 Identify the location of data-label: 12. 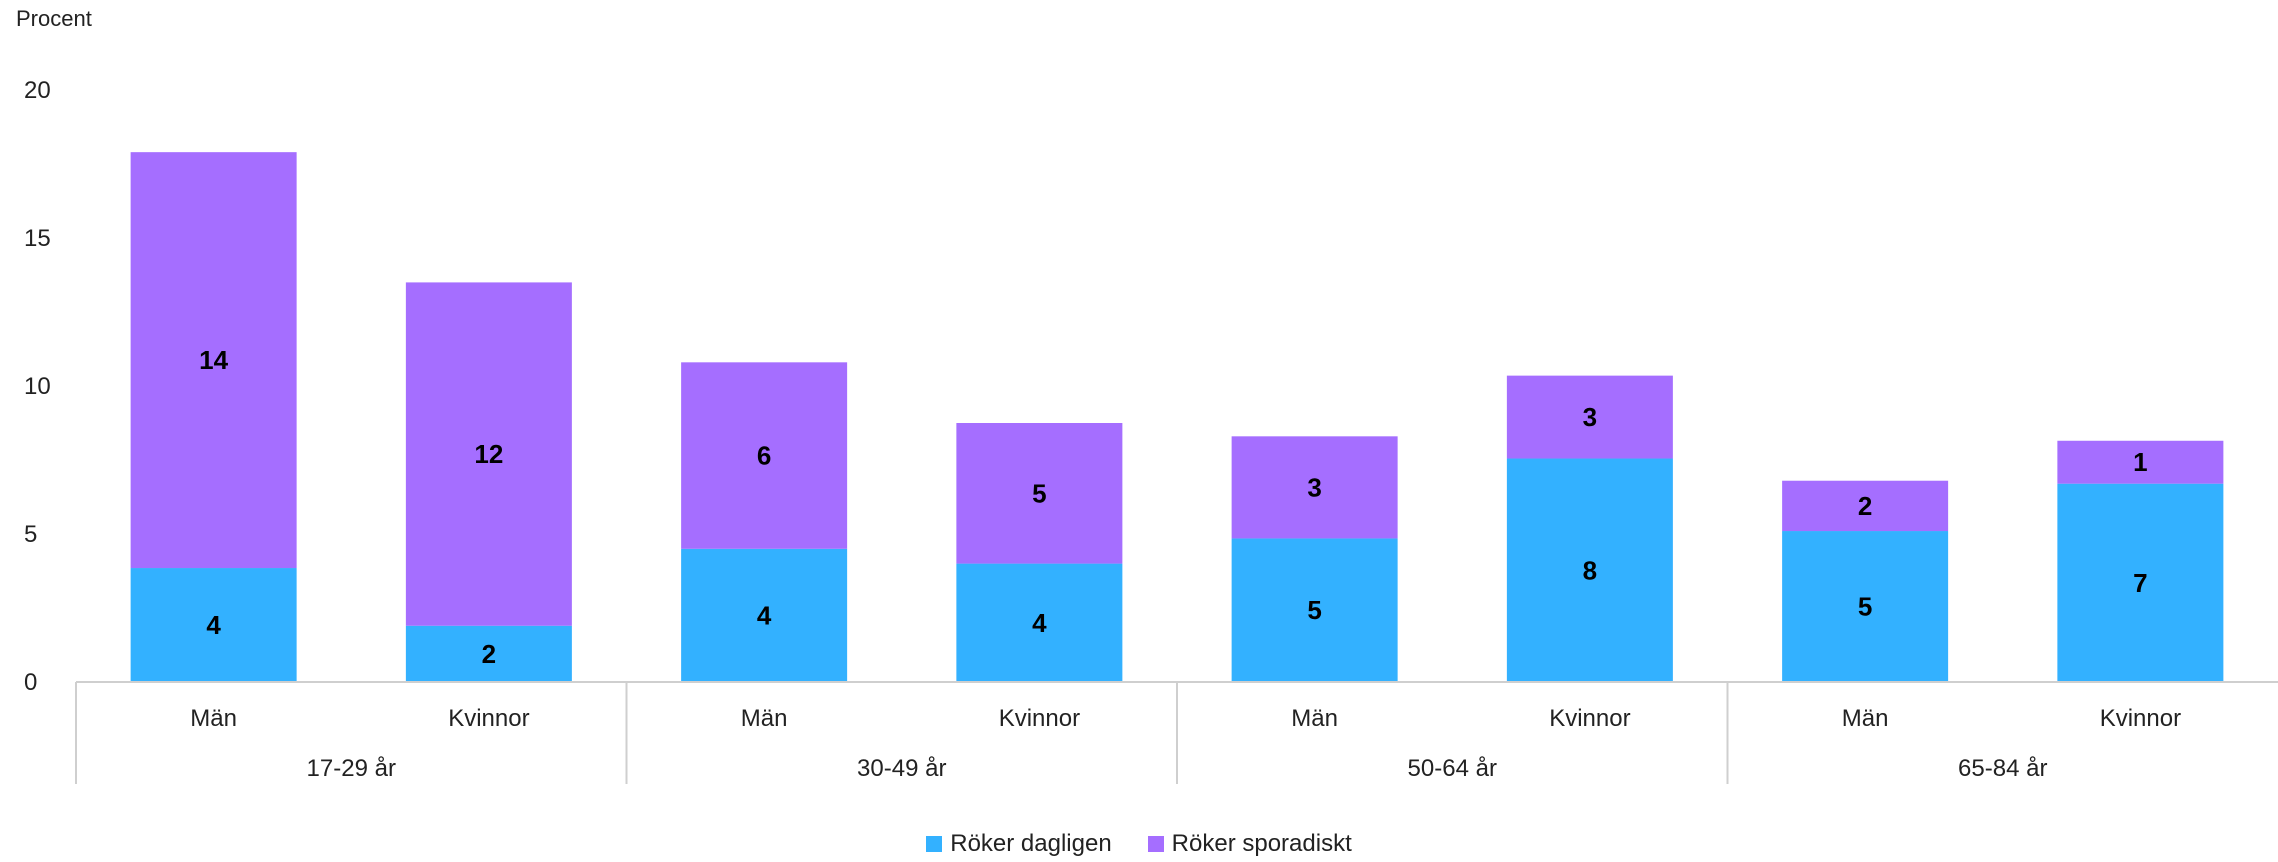
(488, 454).